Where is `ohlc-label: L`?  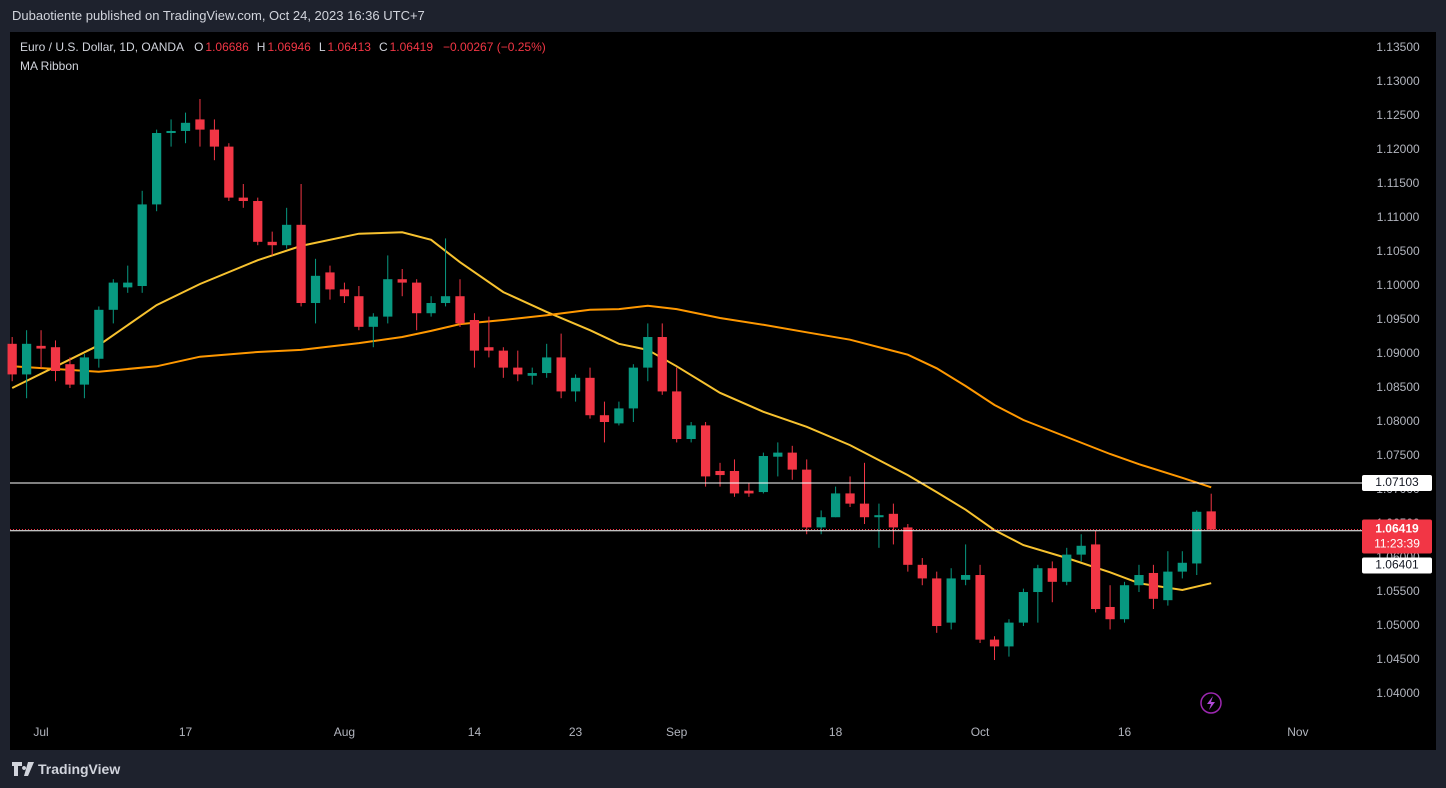
ohlc-label: L is located at coordinates (322, 47).